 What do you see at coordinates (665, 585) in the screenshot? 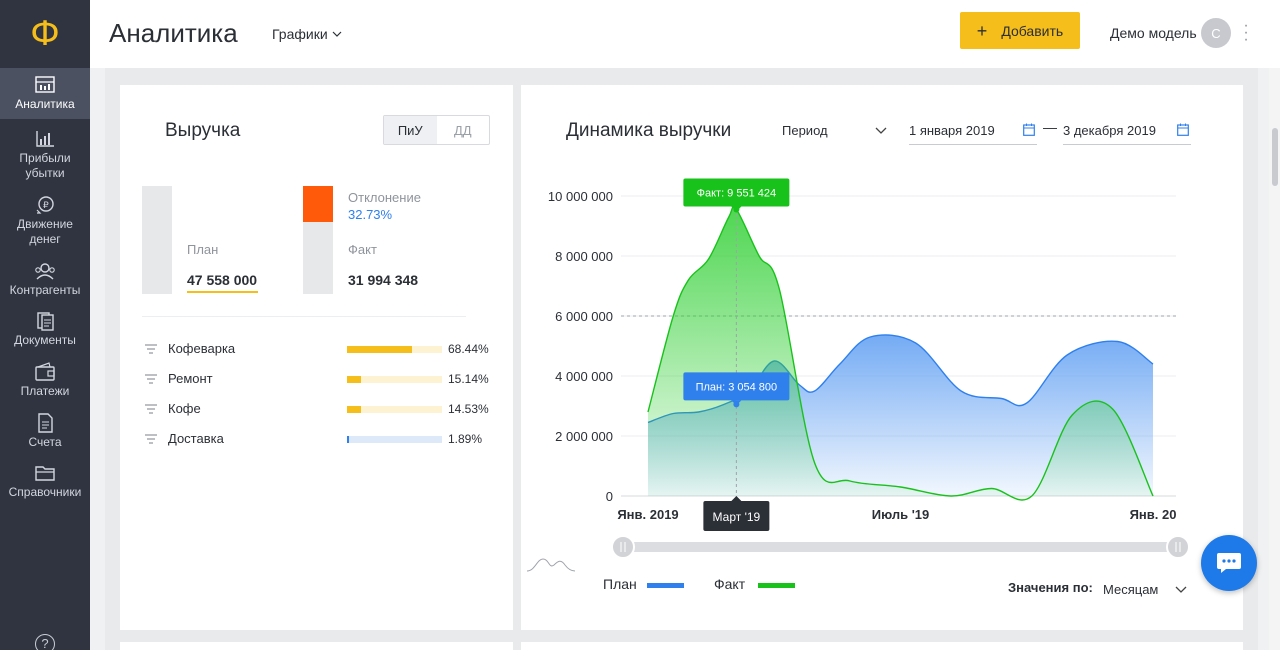
I see `legend-plan-swatch` at bounding box center [665, 585].